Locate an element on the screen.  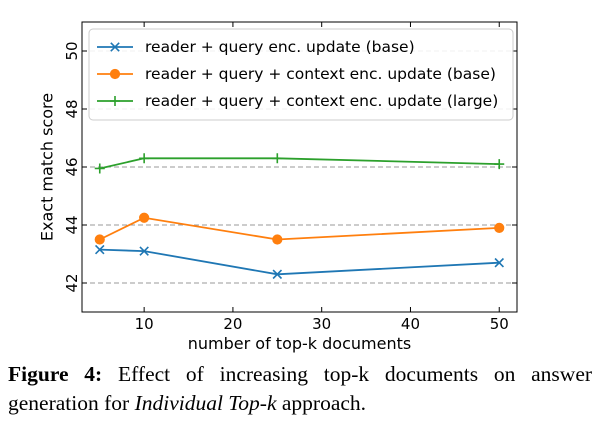
x-axis-label: number of top-k documents is located at coordinates (299, 343).